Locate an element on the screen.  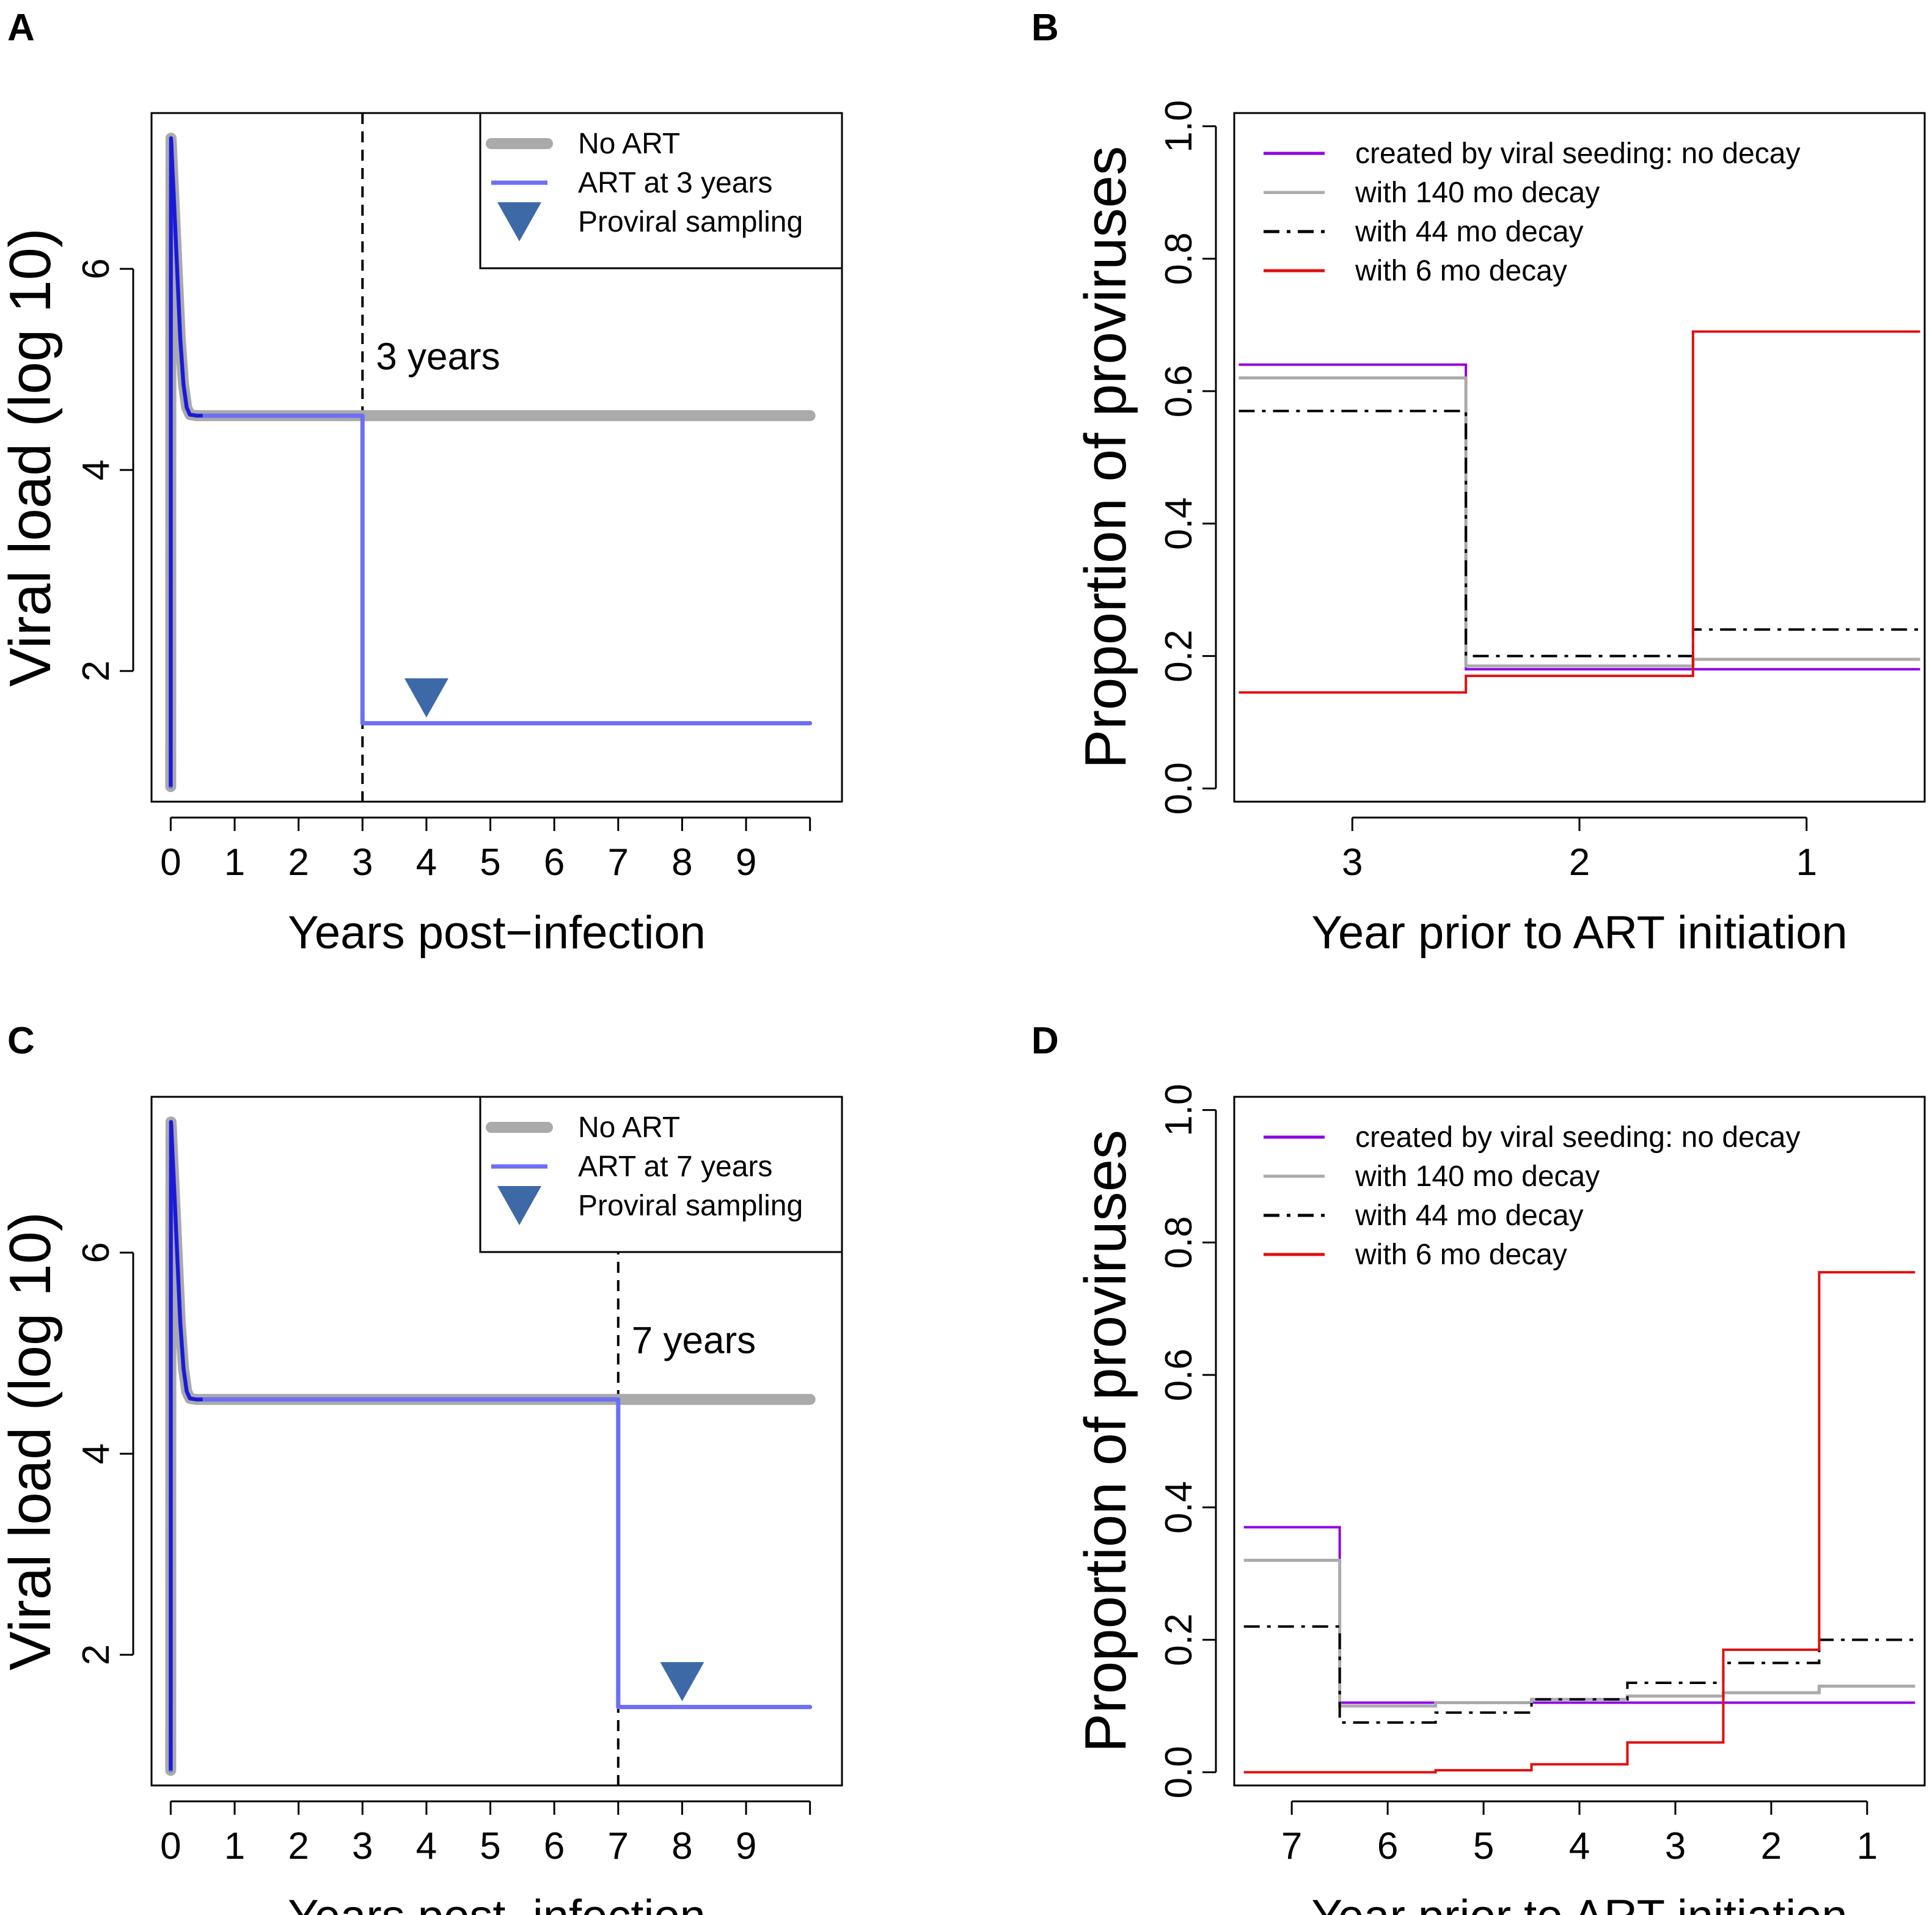
panel-letter-d: D is located at coordinates (1045, 1041).